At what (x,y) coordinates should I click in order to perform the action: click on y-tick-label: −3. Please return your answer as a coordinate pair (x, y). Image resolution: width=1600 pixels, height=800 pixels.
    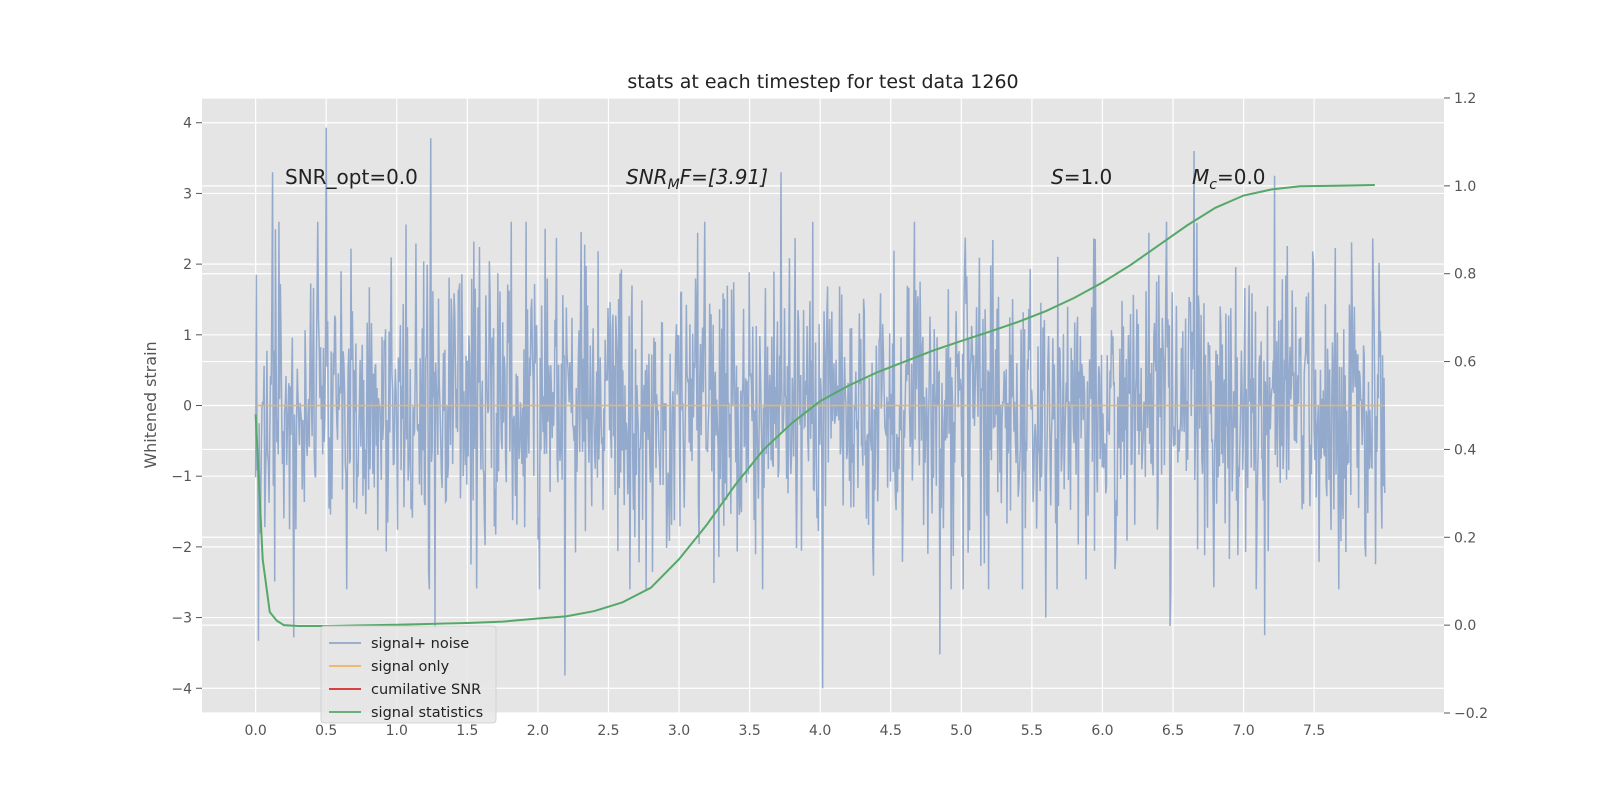
    Looking at the image, I should click on (181, 619).